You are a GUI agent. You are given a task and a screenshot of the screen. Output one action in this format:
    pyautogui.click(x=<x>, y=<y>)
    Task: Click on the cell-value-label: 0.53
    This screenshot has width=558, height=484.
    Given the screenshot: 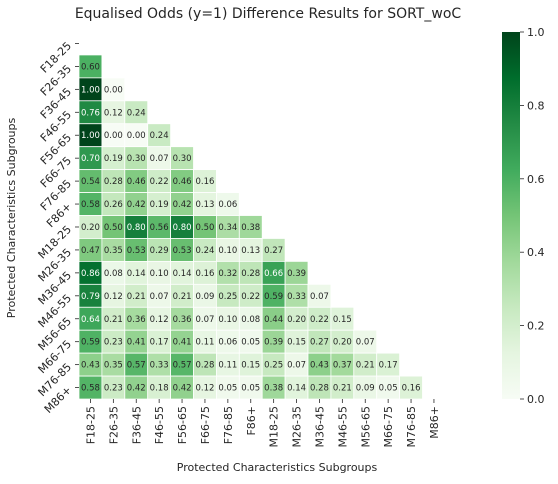 What is the action you would take?
    pyautogui.click(x=136, y=251)
    